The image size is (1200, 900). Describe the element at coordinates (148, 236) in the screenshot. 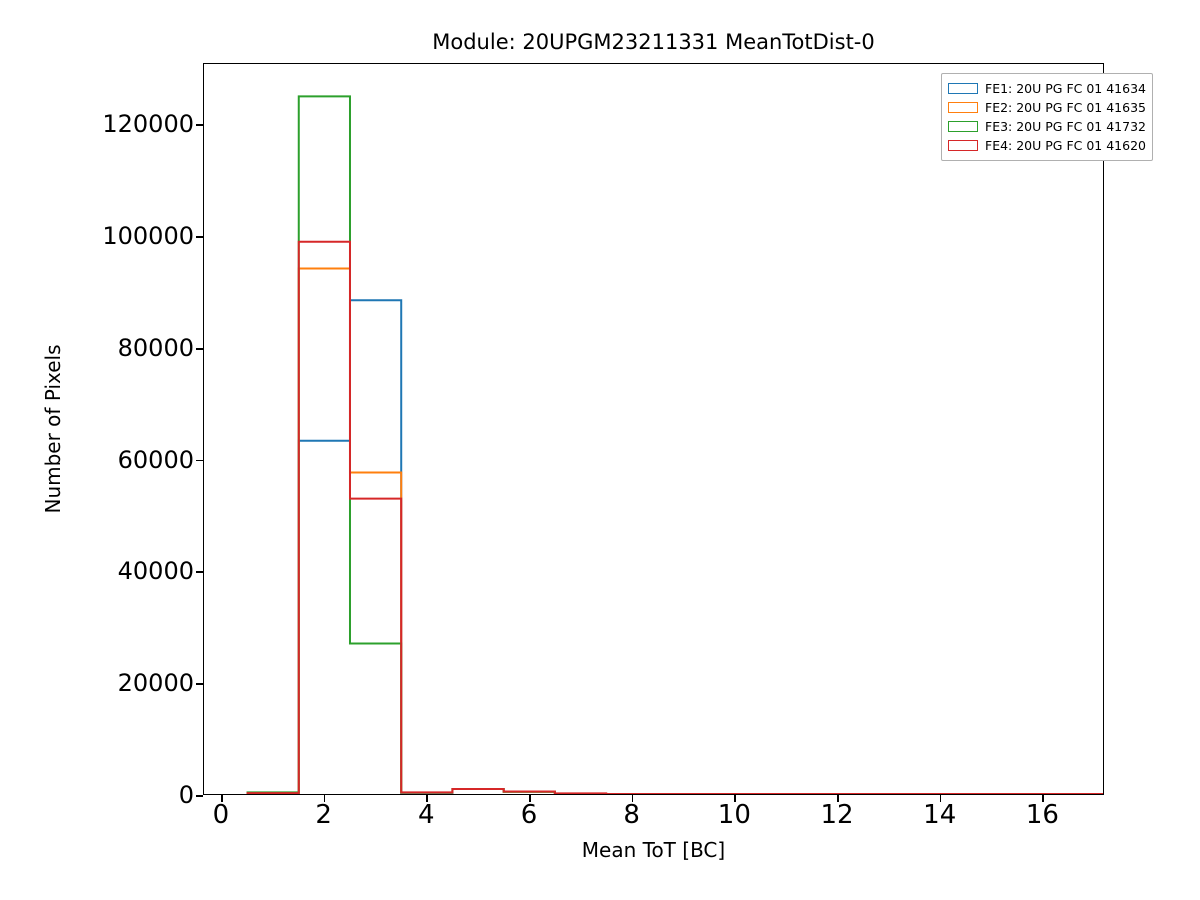

I see `y-axis-tick-label: 100000` at that location.